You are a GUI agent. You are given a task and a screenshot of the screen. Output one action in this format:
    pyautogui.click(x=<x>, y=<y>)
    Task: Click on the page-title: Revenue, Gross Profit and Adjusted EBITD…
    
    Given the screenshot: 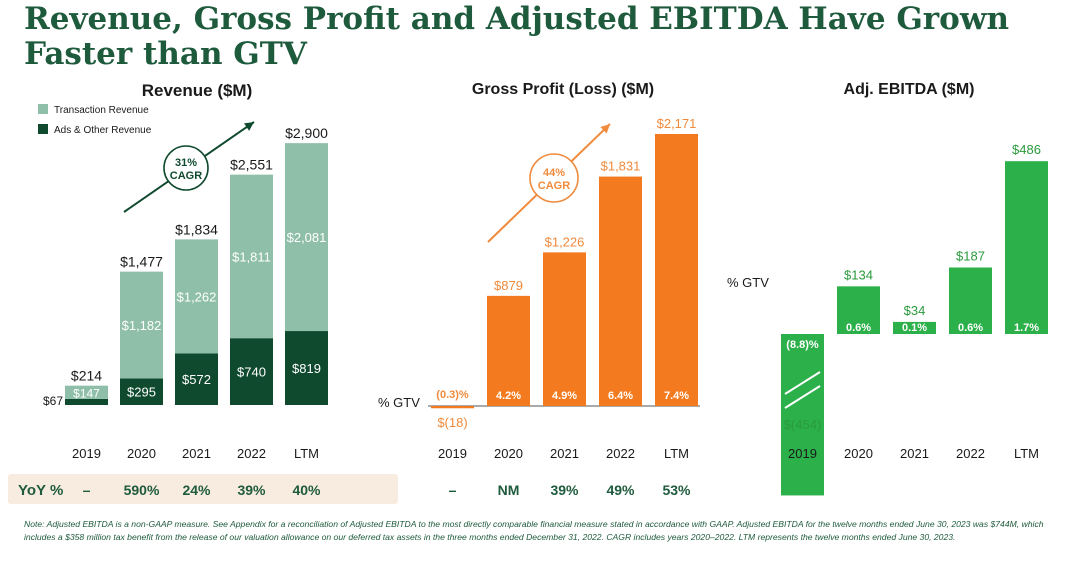 What is the action you would take?
    pyautogui.click(x=517, y=36)
    